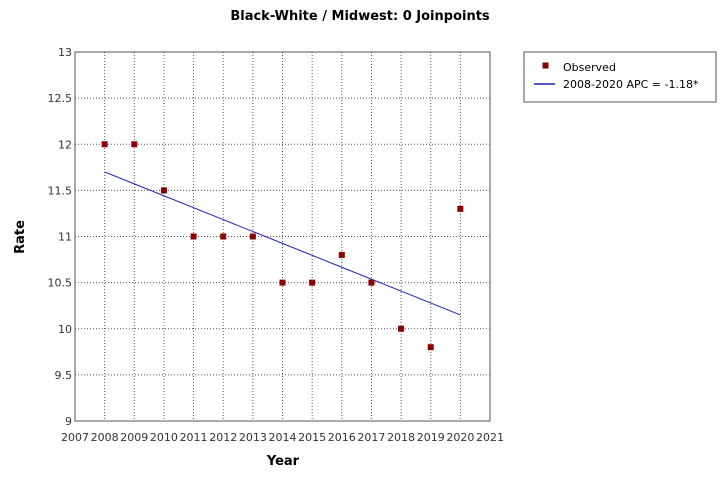 The height and width of the screenshot is (480, 727). What do you see at coordinates (360, 16) in the screenshot?
I see `chart-title: Black-White / Midwest: 0 Joinpoints` at bounding box center [360, 16].